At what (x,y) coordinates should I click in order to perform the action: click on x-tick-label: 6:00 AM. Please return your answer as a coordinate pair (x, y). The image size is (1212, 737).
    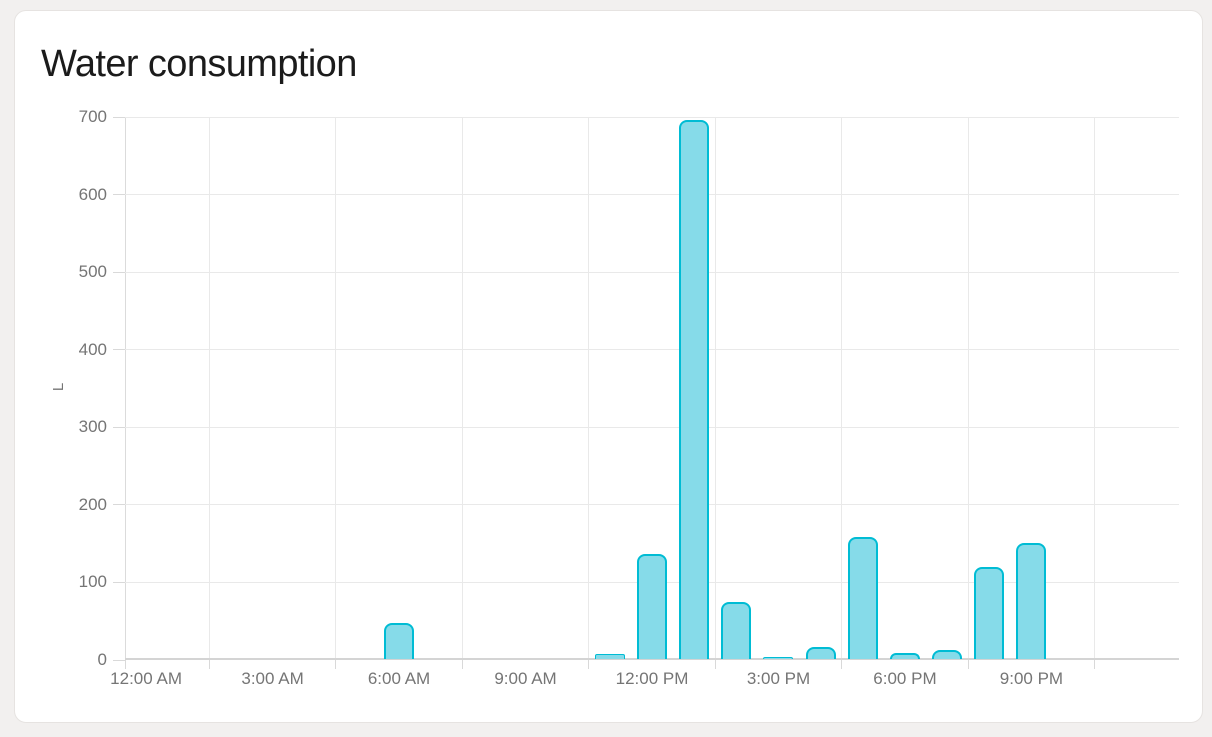
    Looking at the image, I should click on (399, 678).